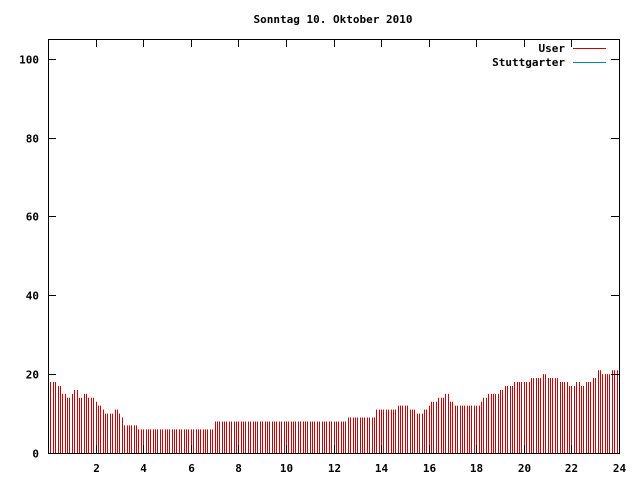 This screenshot has height=480, width=640. Describe the element at coordinates (238, 468) in the screenshot. I see `x-tick-label: 8` at that location.